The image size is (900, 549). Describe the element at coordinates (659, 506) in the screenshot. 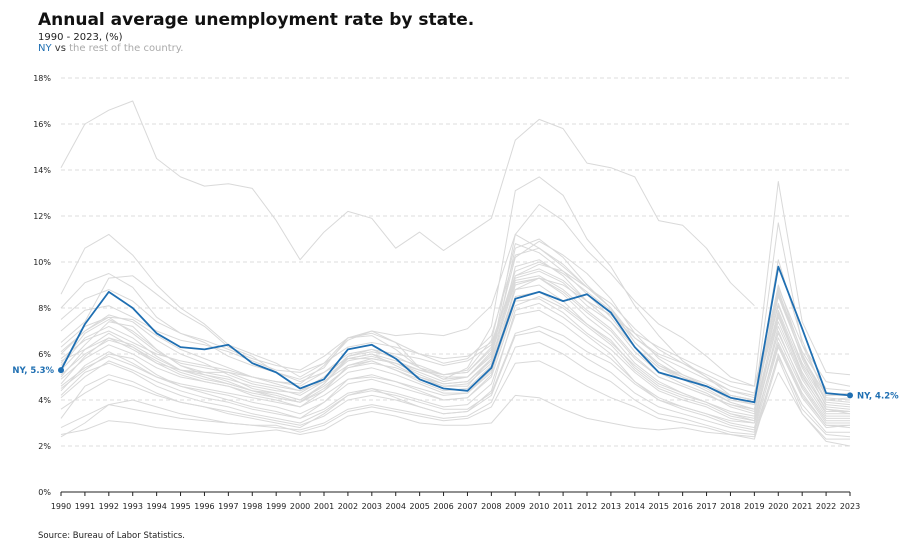

I see `x-tick-label: 2015` at that location.